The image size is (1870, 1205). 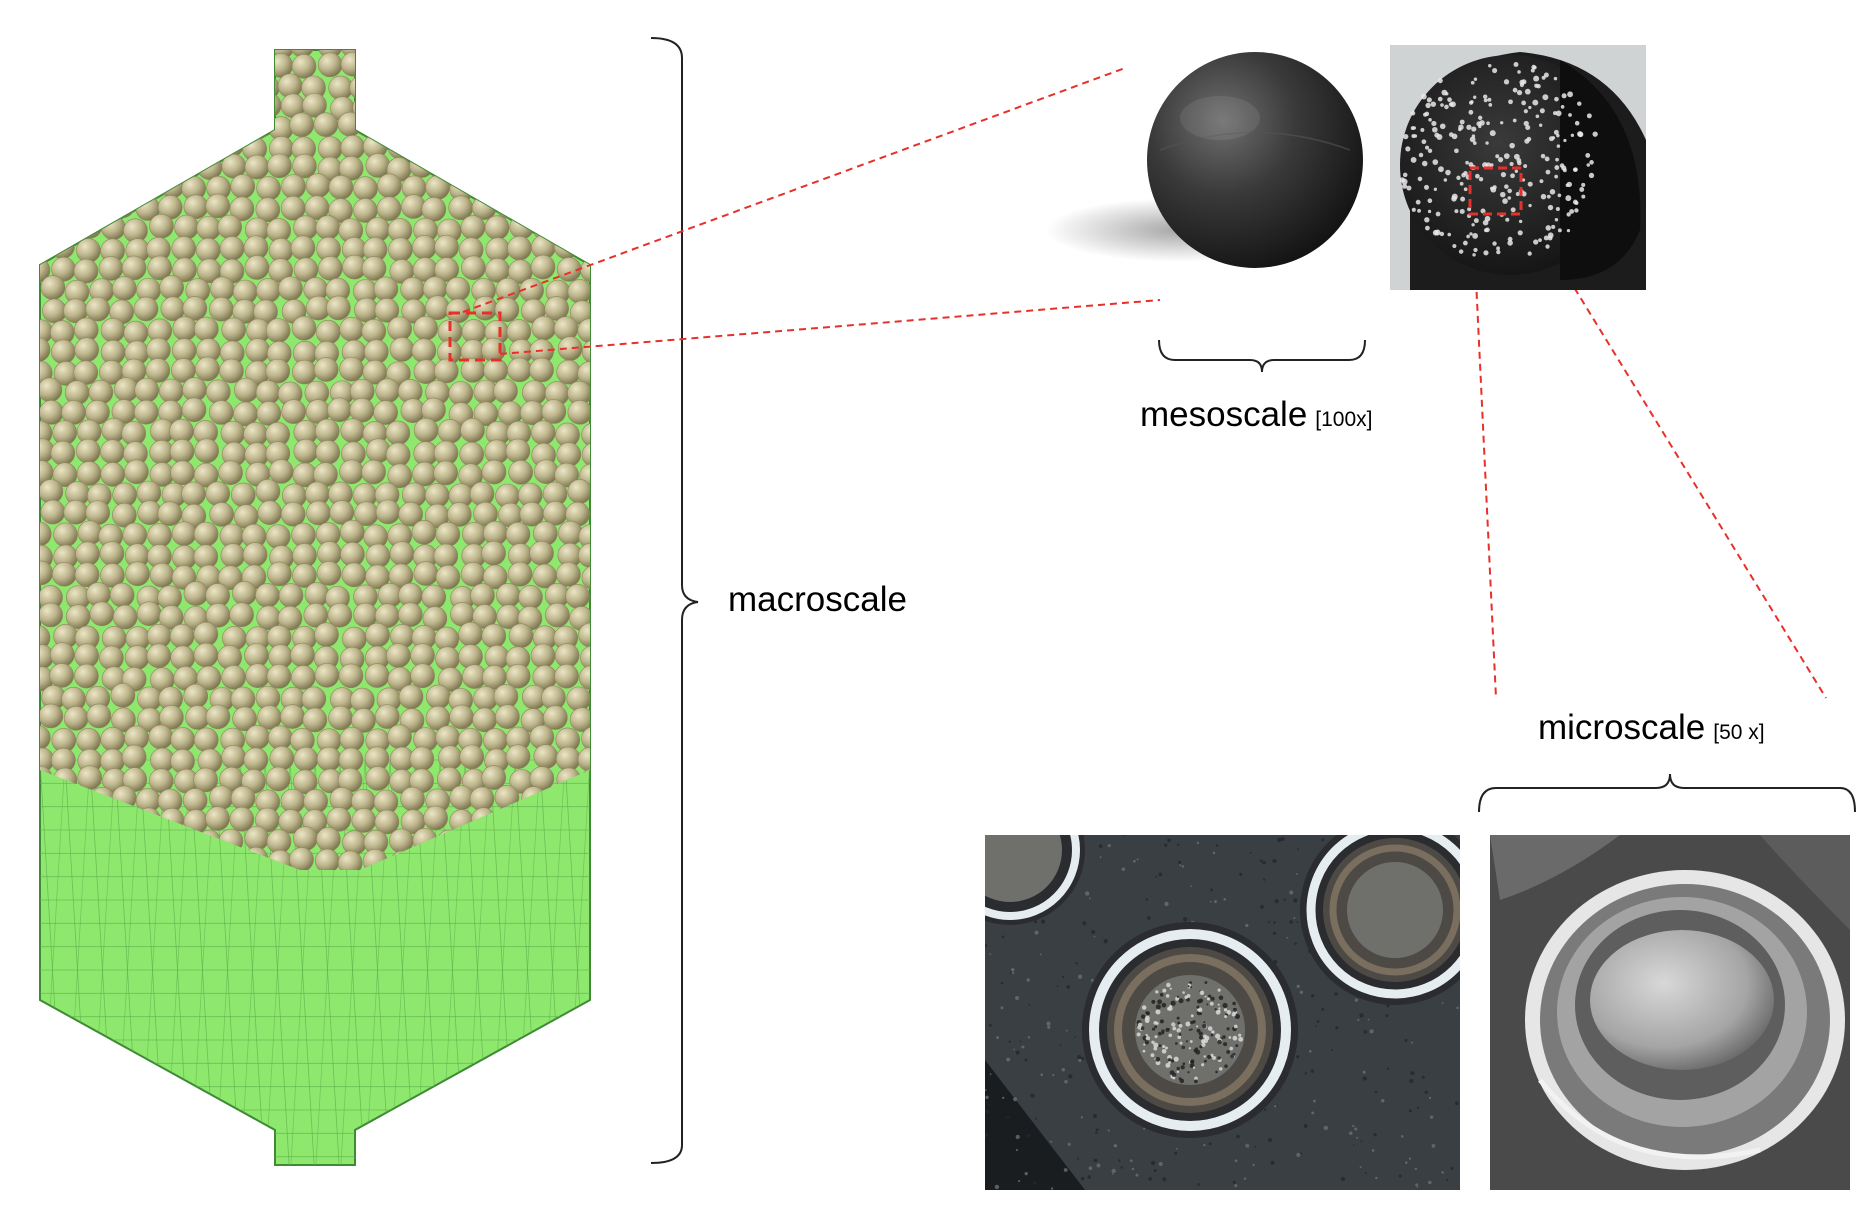 What do you see at coordinates (1344, 419) in the screenshot?
I see `mesoscale-factor: [100x]` at bounding box center [1344, 419].